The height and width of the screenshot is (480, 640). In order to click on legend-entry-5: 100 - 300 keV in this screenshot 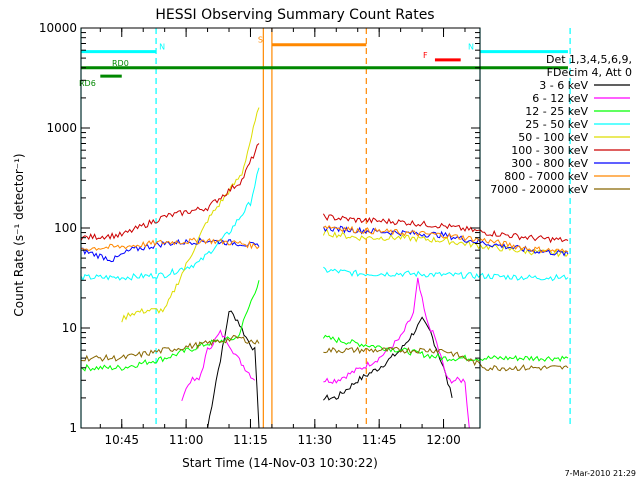, I will do `click(549, 150)`.